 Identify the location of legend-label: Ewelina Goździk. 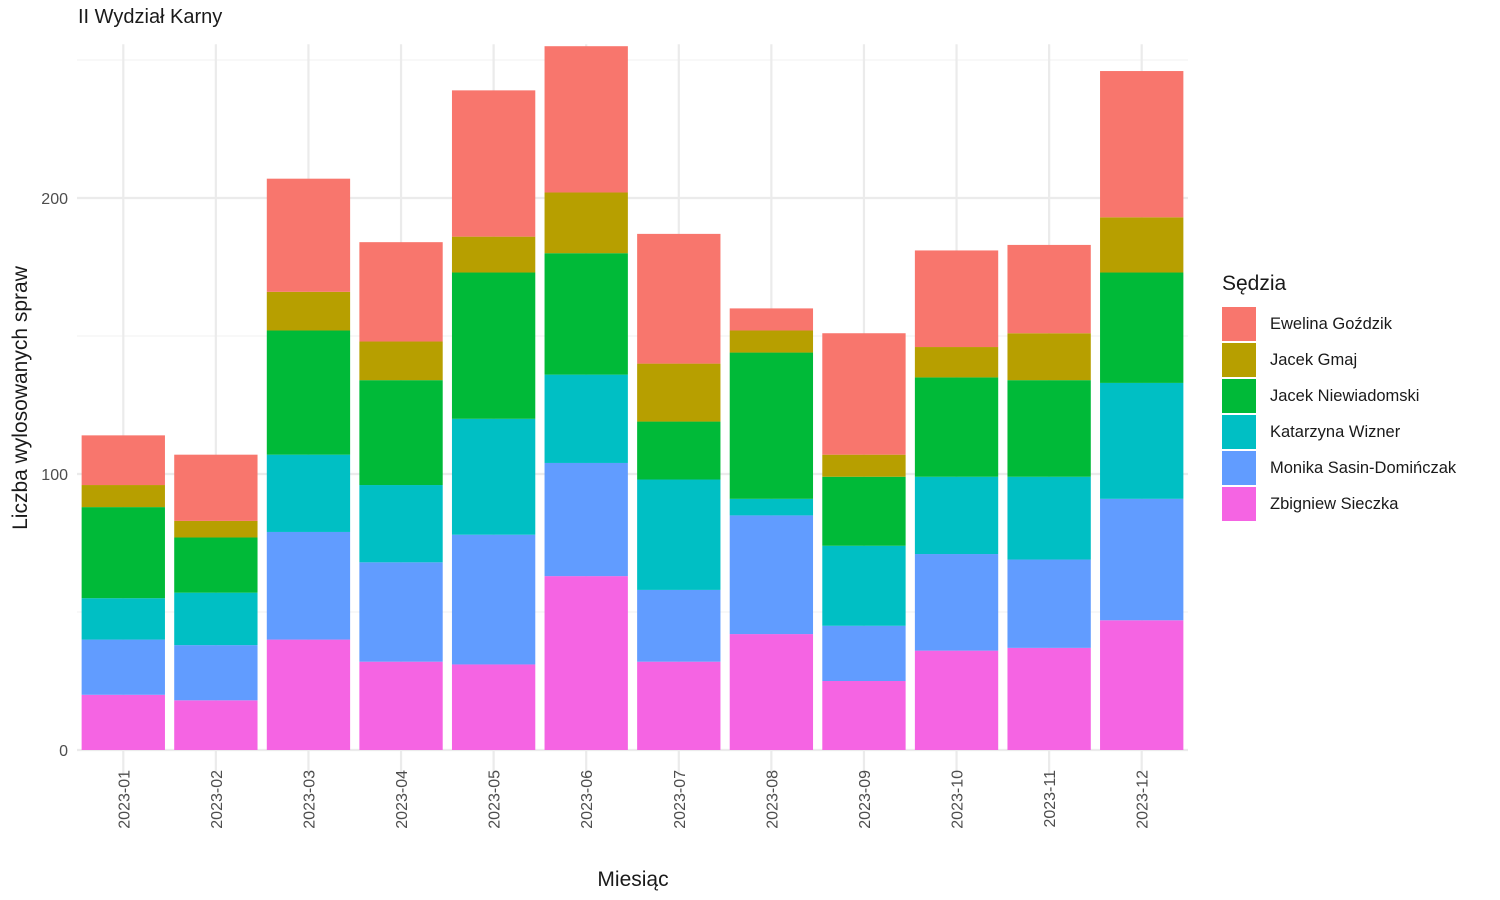
(1331, 323).